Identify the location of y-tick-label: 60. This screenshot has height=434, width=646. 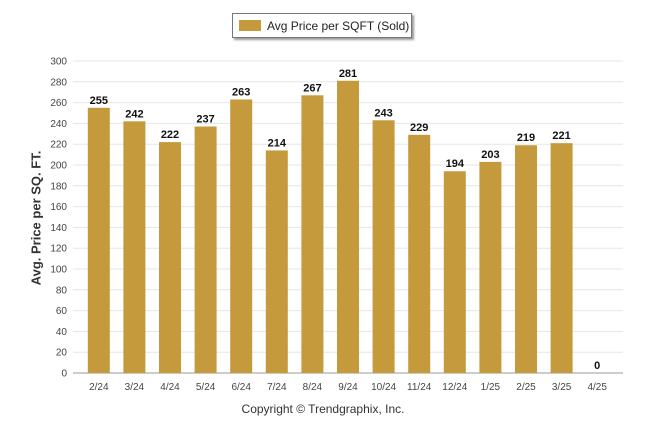
(62, 311).